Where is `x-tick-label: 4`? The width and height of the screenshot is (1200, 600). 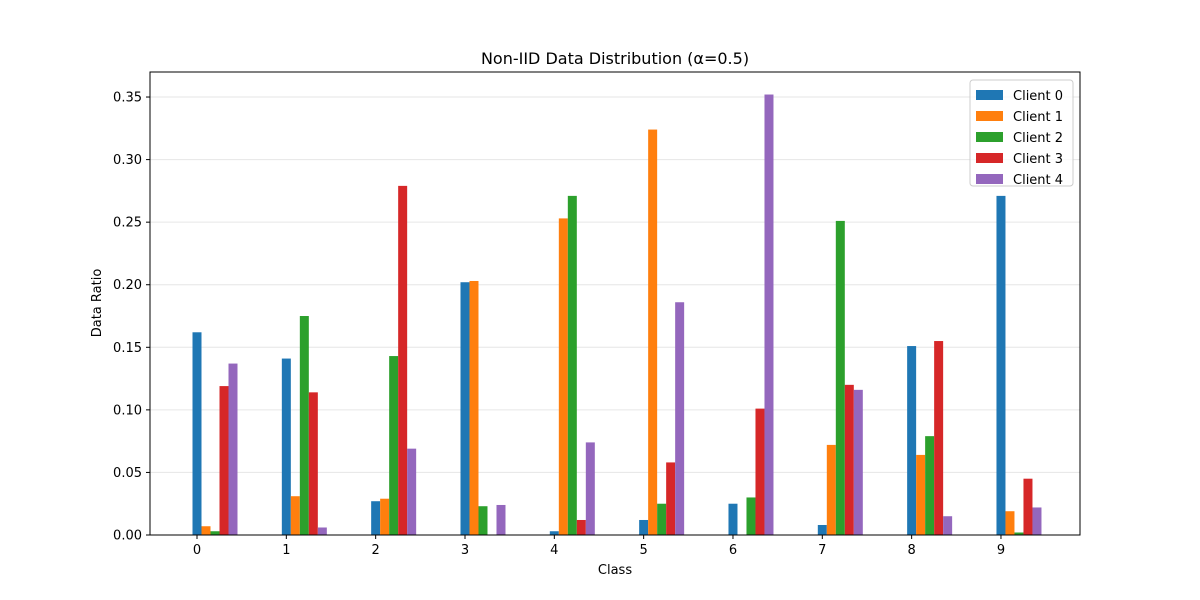 x-tick-label: 4 is located at coordinates (554, 550).